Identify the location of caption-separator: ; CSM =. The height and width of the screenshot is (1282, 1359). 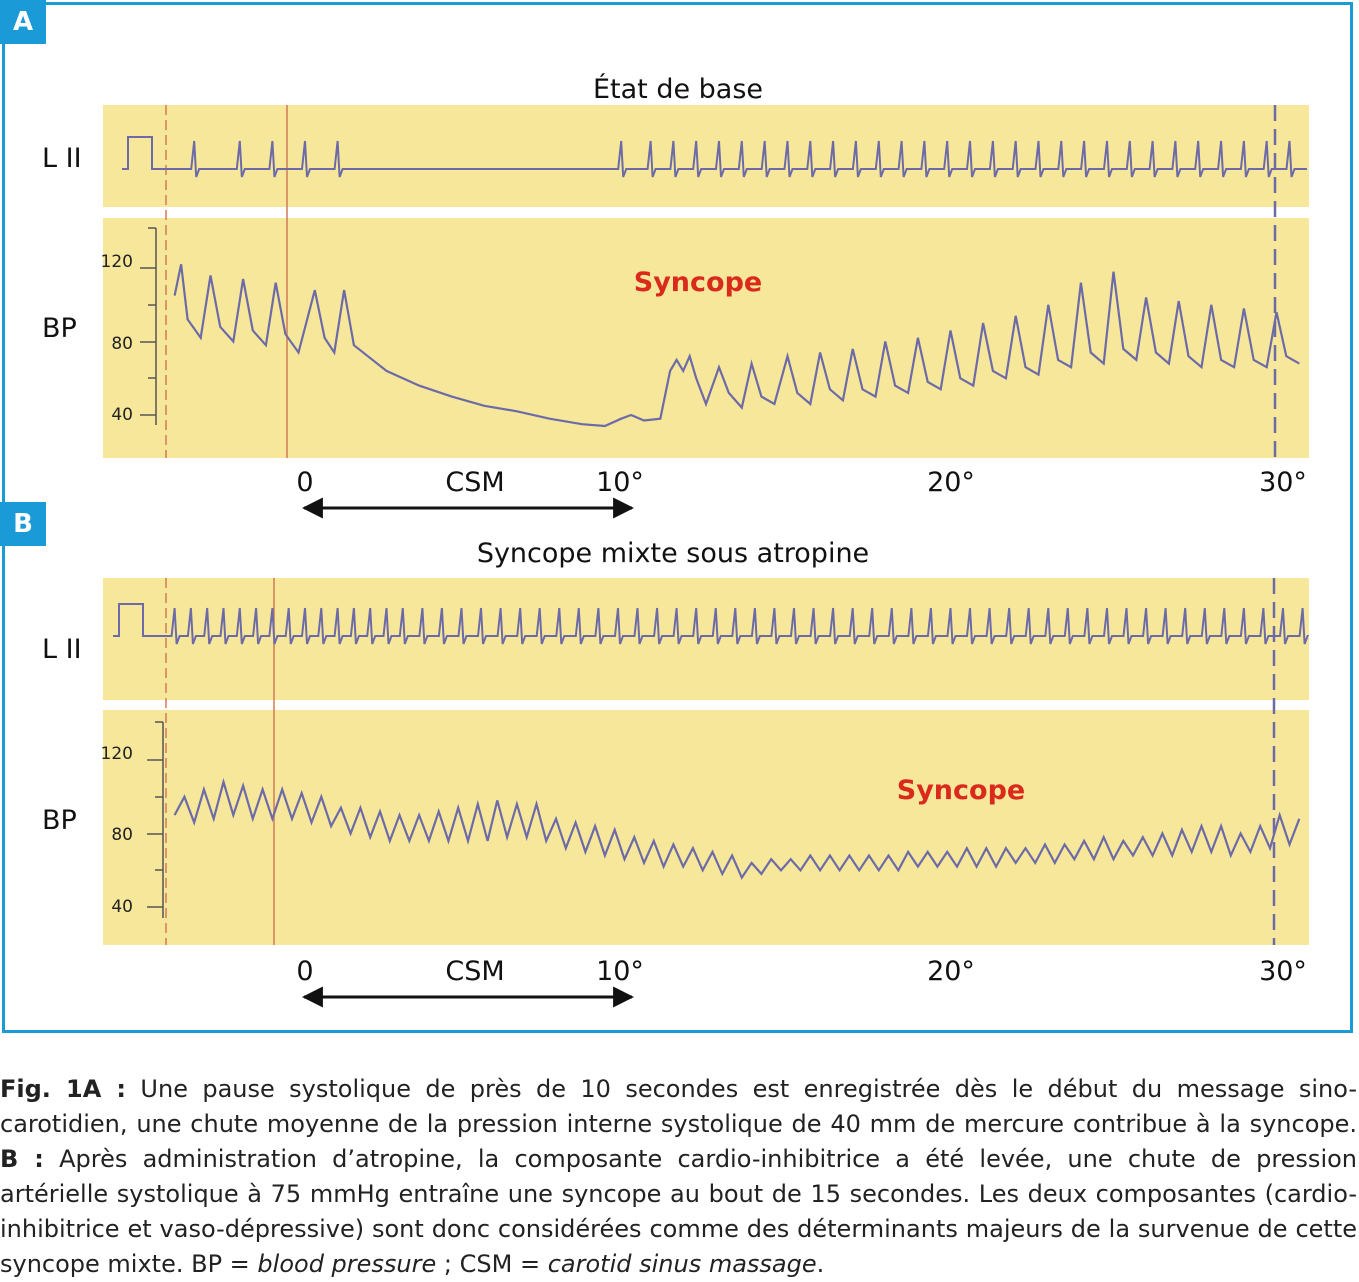
(492, 1264).